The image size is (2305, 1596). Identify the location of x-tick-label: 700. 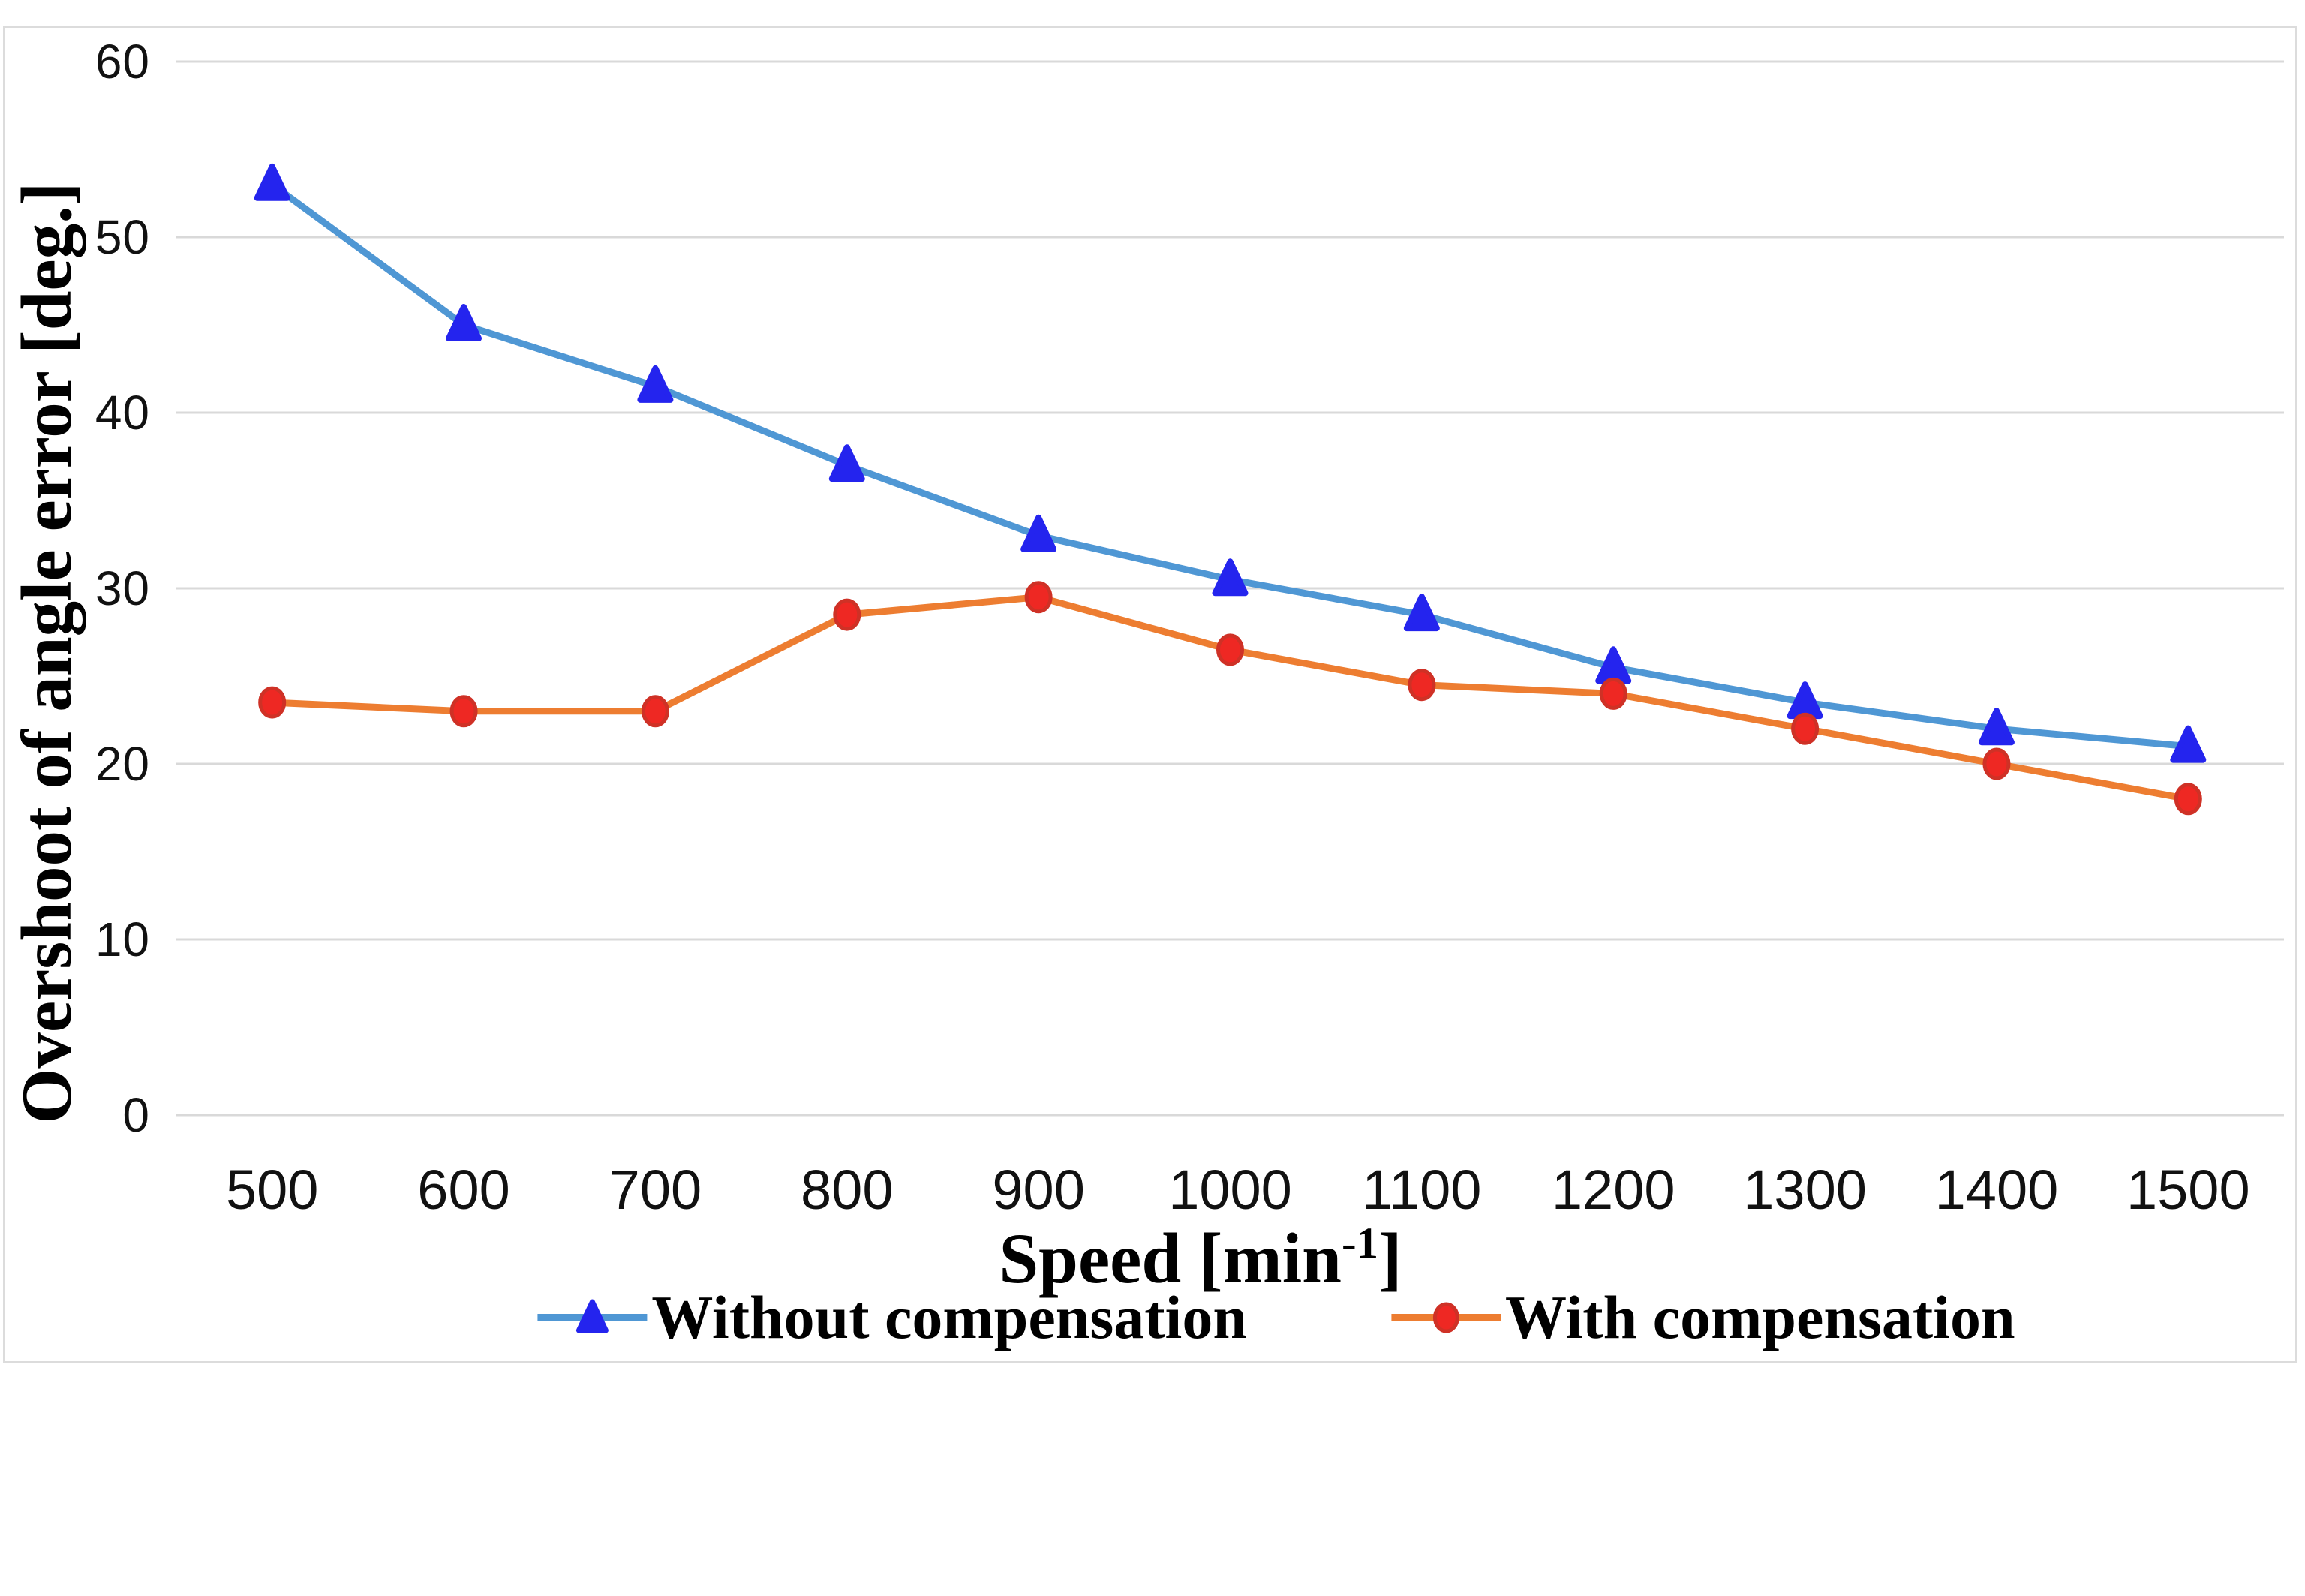
(655, 1190).